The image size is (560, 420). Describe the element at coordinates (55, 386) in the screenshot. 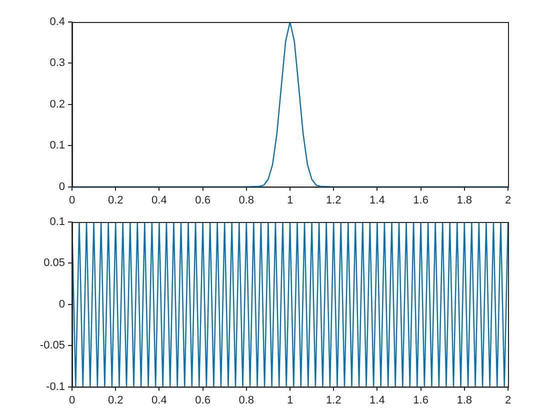

I see `y-tick-label: -0.1` at that location.